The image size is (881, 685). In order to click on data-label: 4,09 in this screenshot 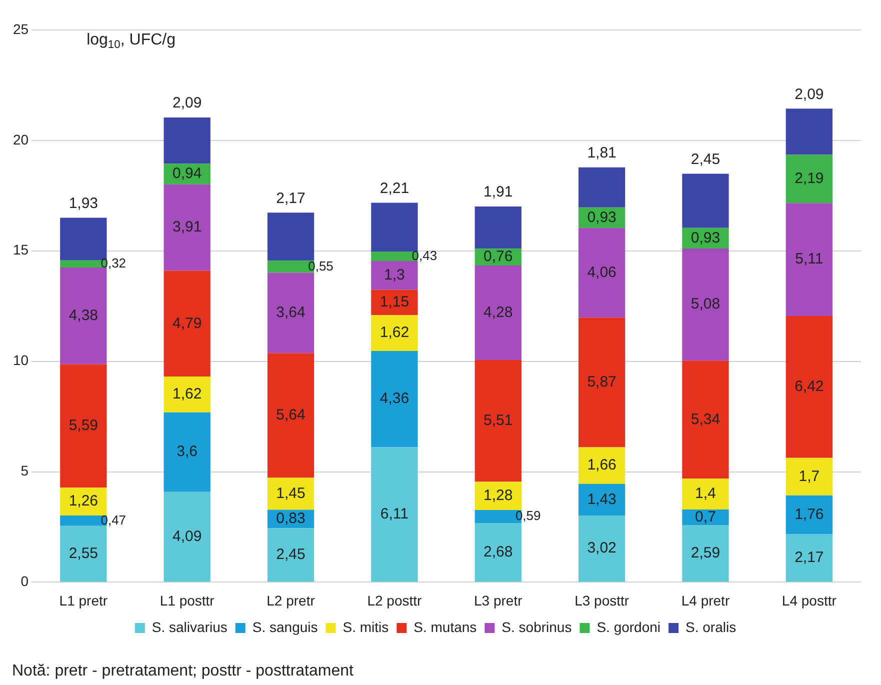, I will do `click(187, 536)`.